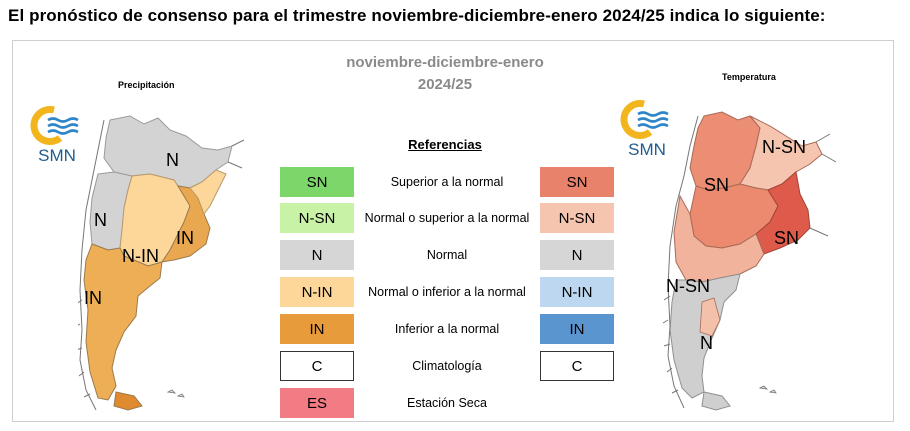 Image resolution: width=910 pixels, height=431 pixels. What do you see at coordinates (317, 329) in the screenshot?
I see `precip-swatch-in: IN` at bounding box center [317, 329].